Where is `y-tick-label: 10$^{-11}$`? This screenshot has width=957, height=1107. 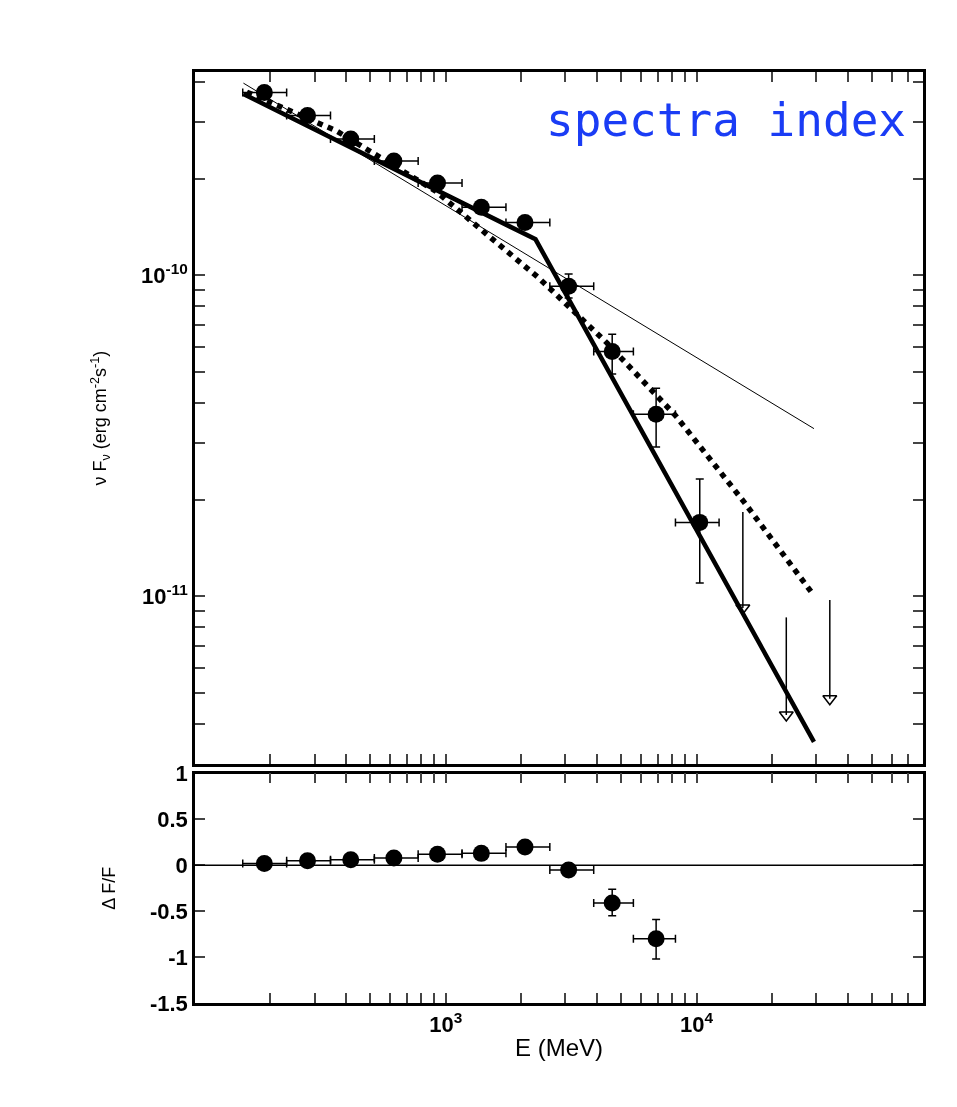
y-tick-label: 10$^{-11}$ is located at coordinates (165, 595).